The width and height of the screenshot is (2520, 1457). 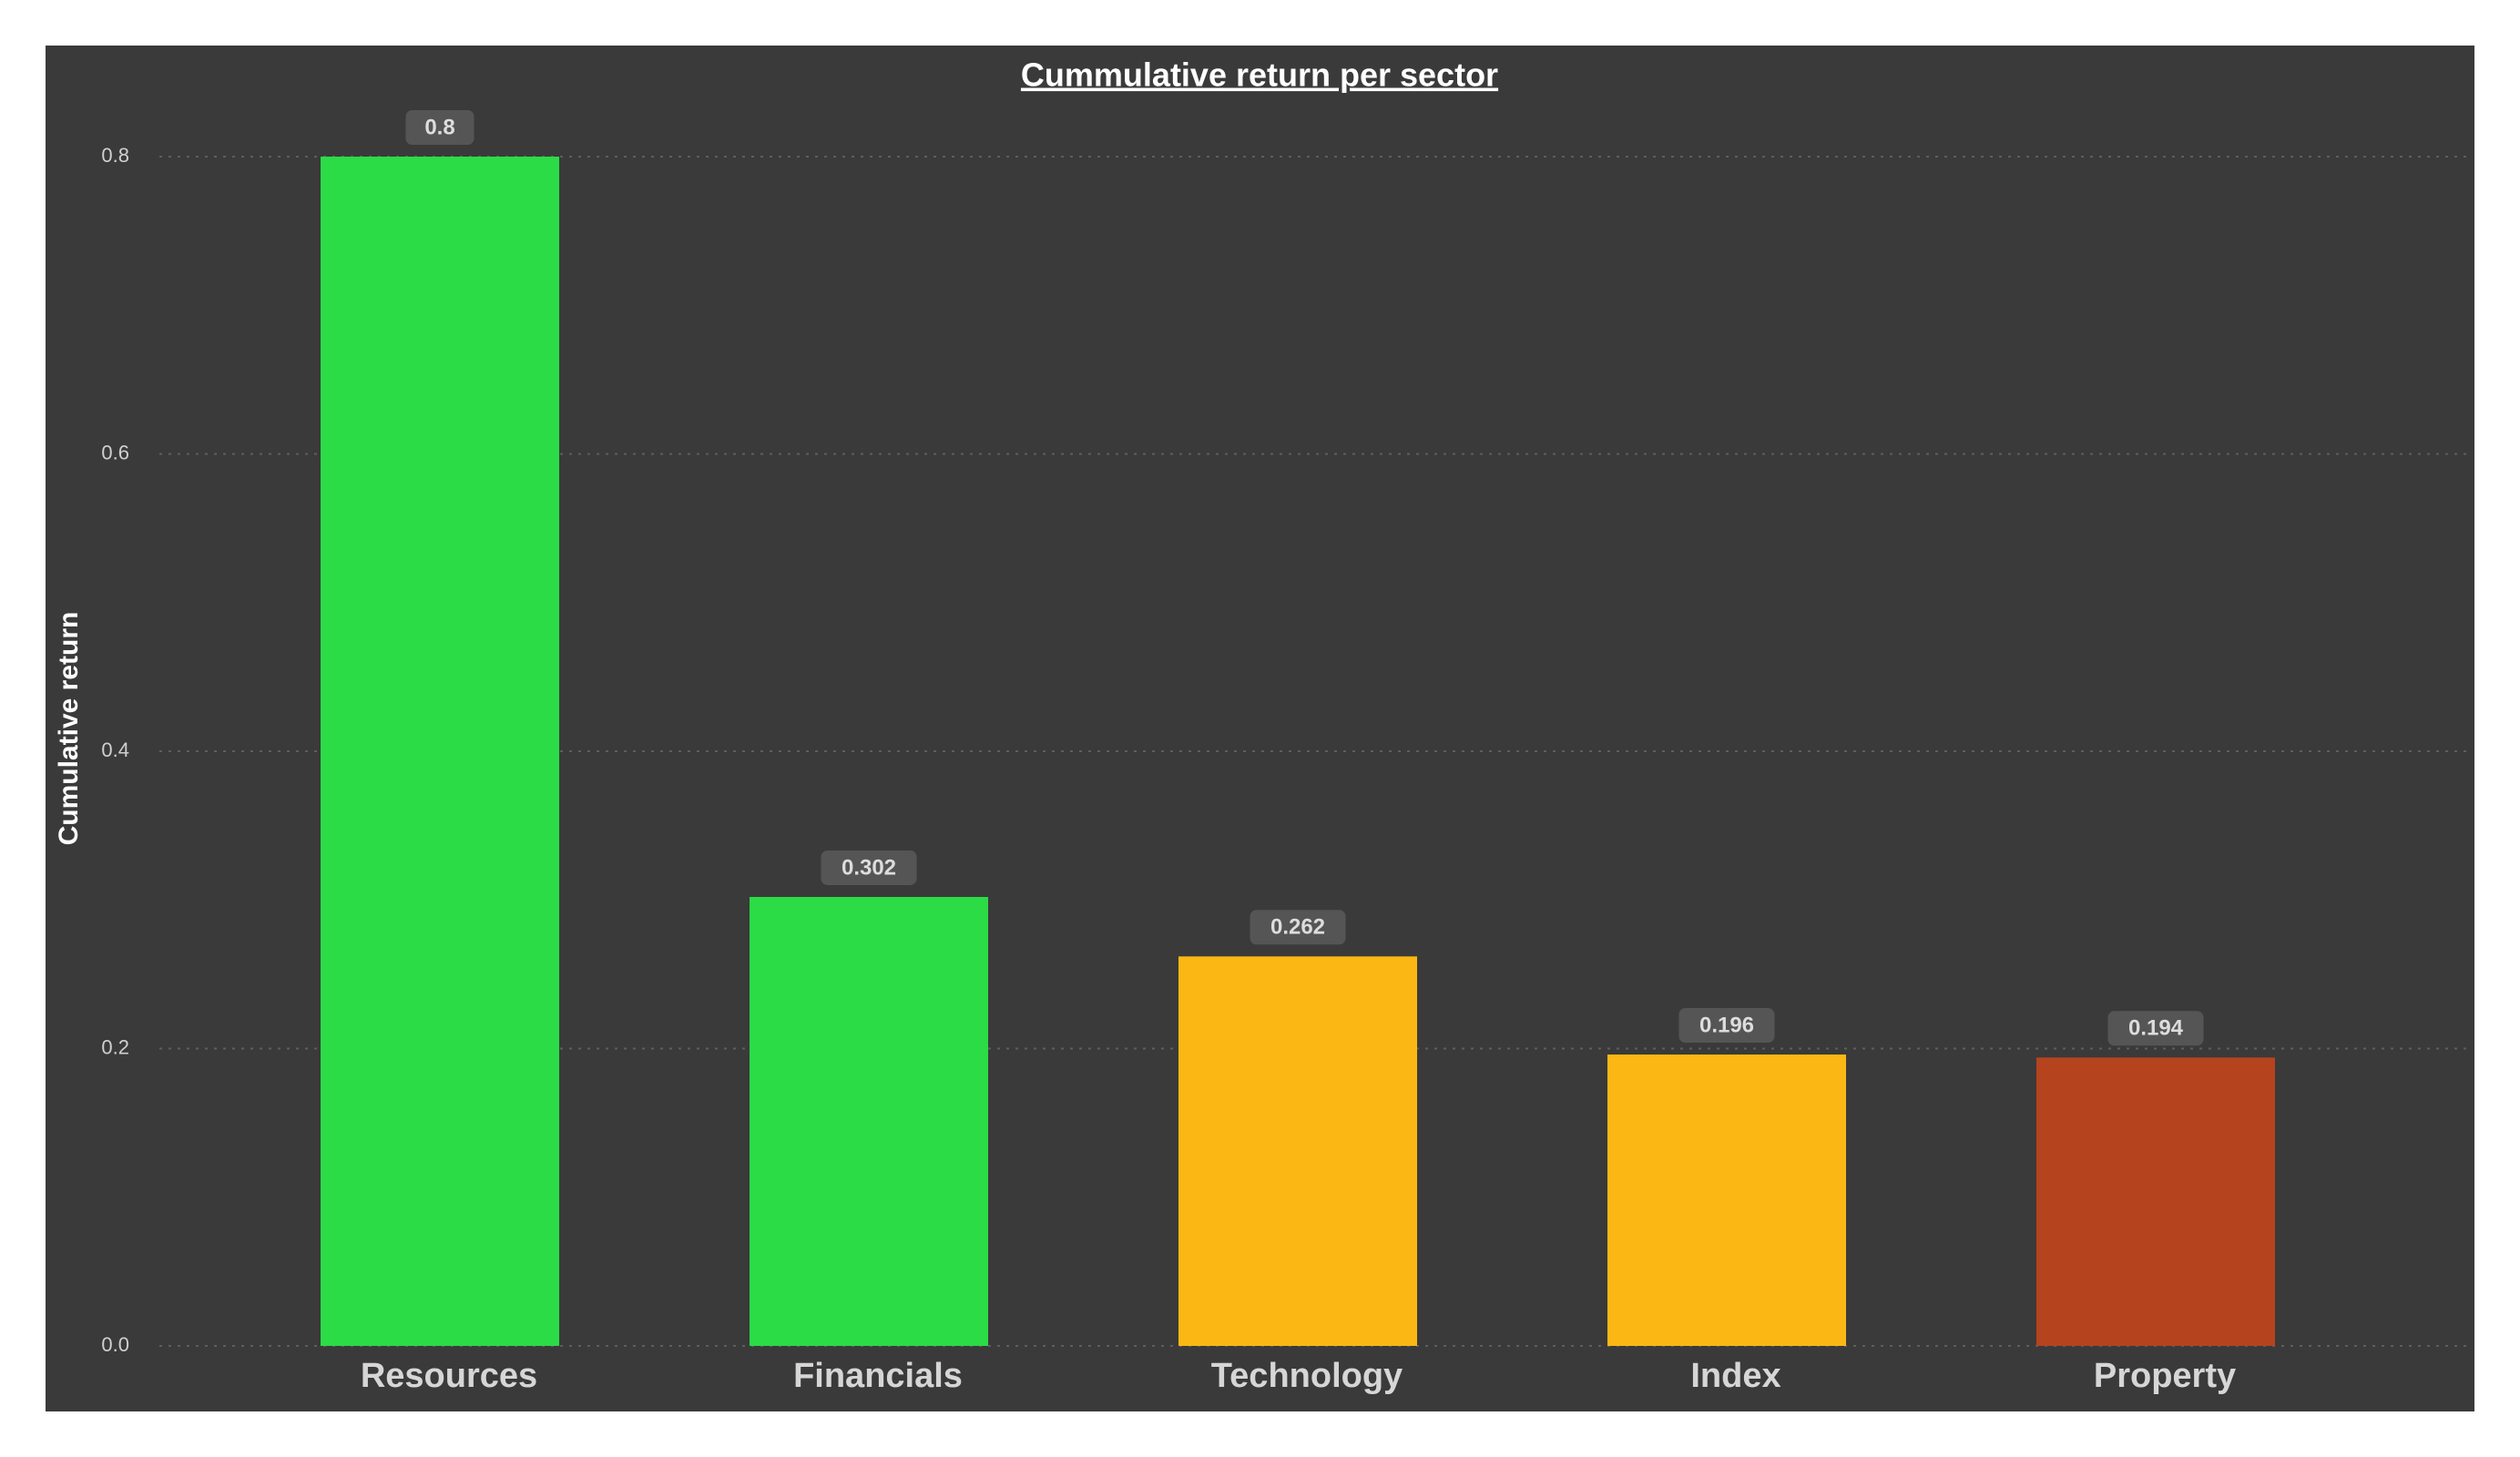 What do you see at coordinates (449, 1376) in the screenshot?
I see `x-tick-label: Resources` at bounding box center [449, 1376].